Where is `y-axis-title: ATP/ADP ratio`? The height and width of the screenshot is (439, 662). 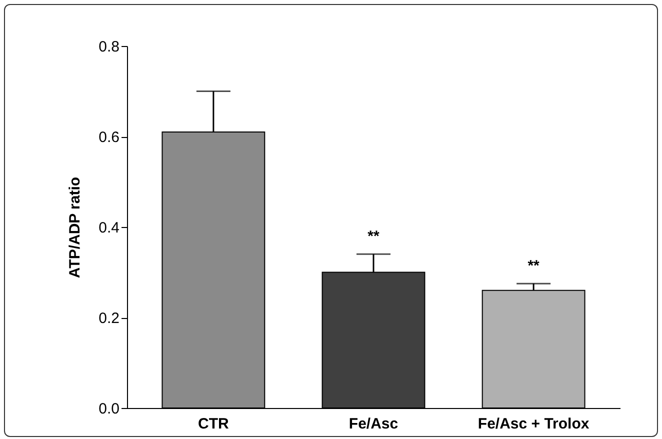 y-axis-title: ATP/ADP ratio is located at coordinates (75, 227).